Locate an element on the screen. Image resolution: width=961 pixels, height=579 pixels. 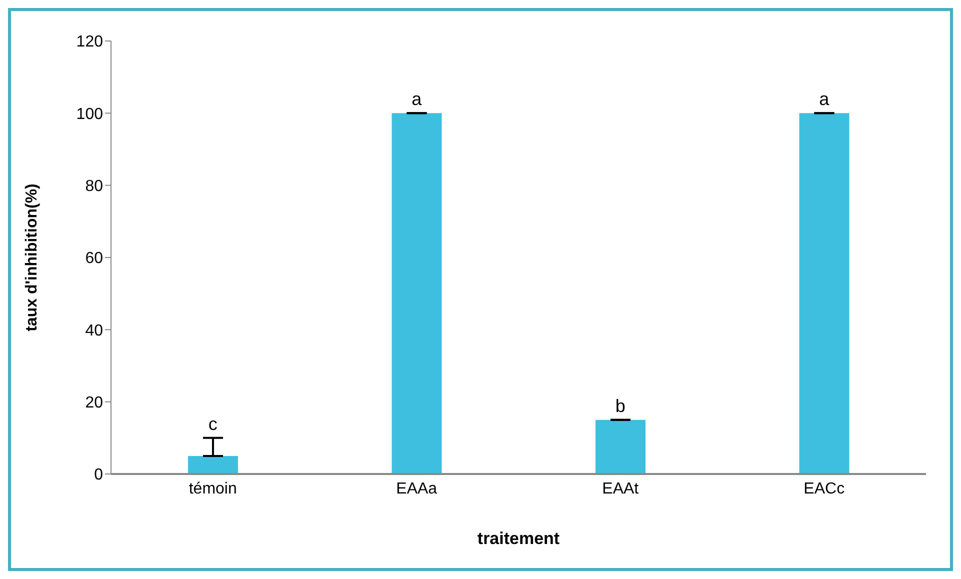
x-axis-title: traitement is located at coordinates (518, 538).